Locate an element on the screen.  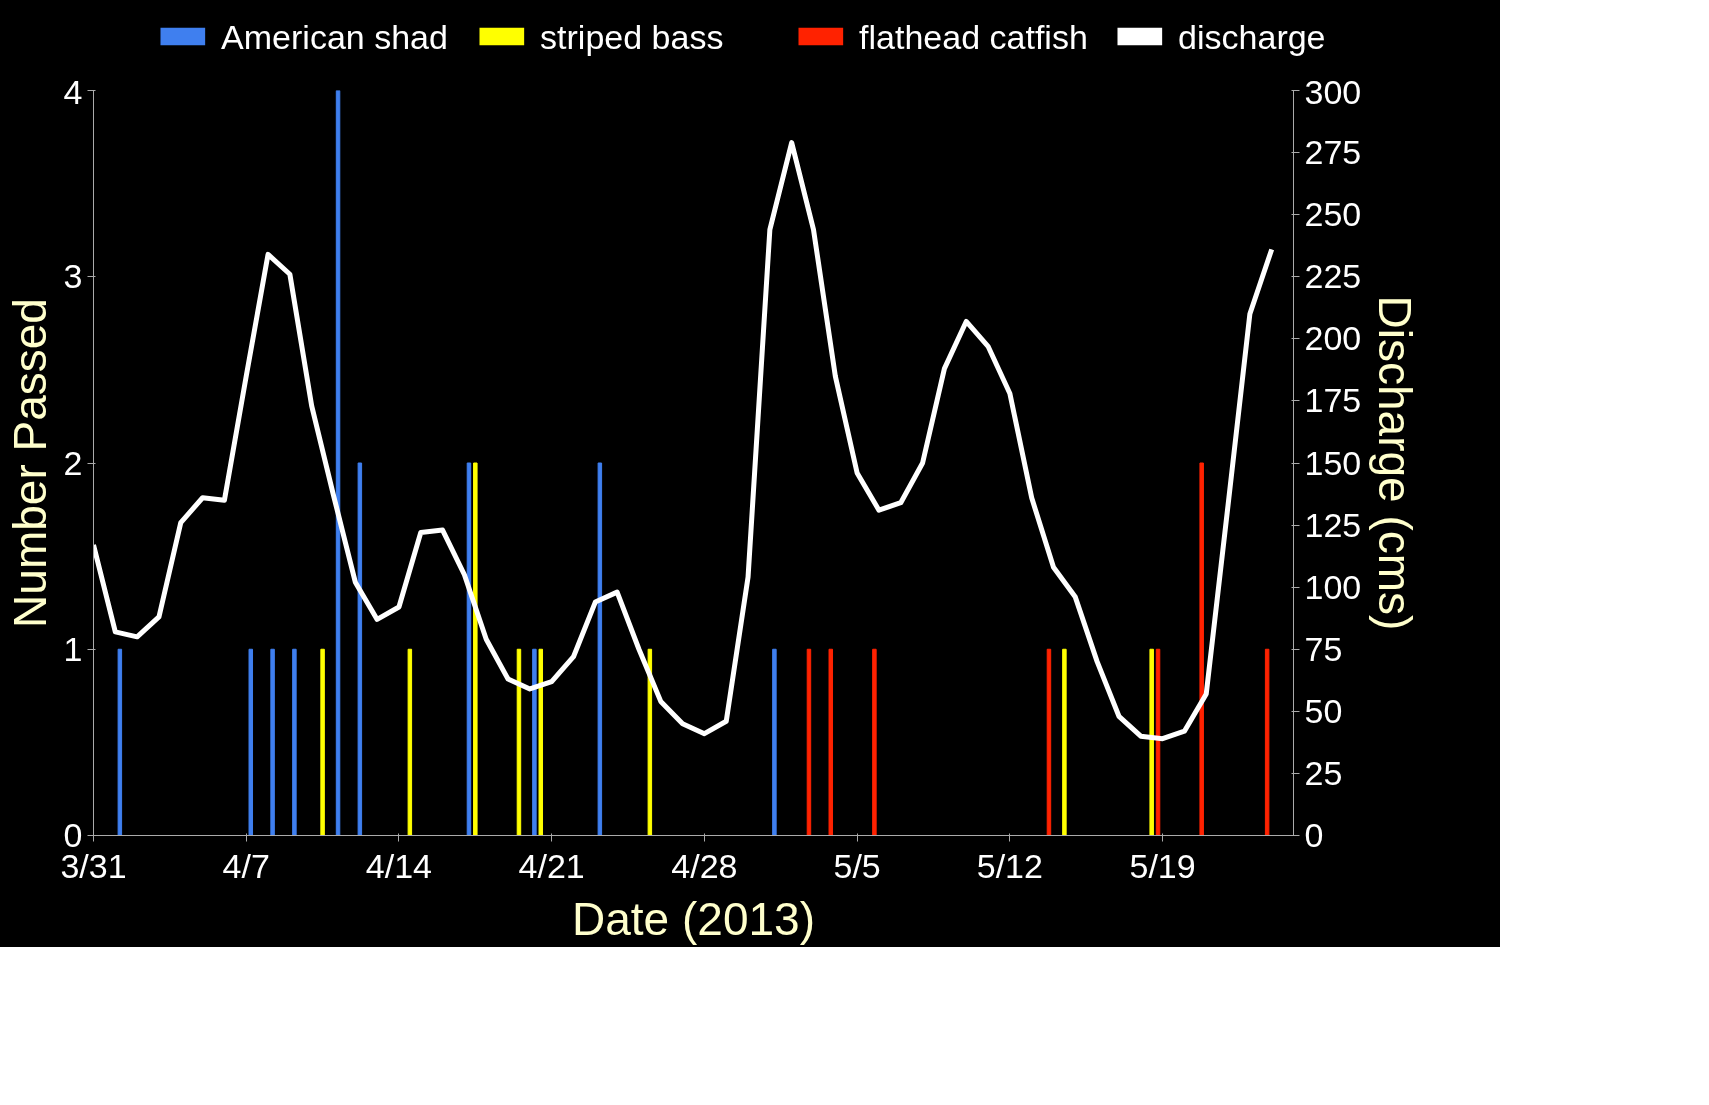
y-tick-label: 4 is located at coordinates (73, 91).